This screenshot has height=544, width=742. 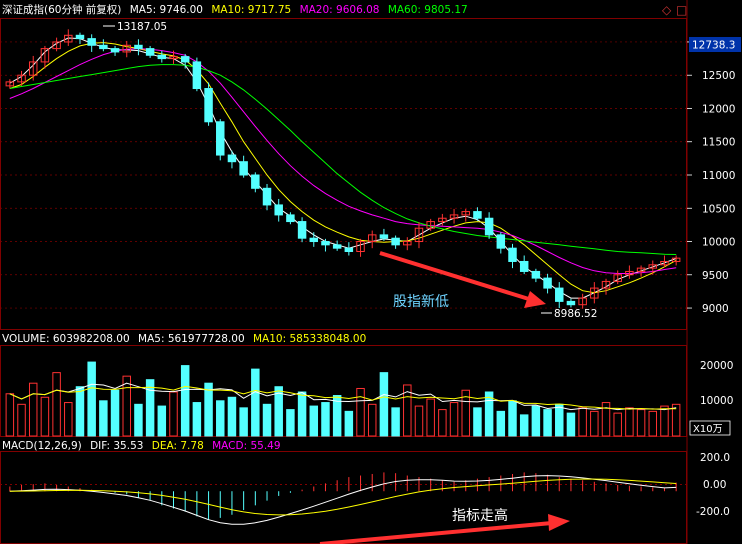 What do you see at coordinates (178, 446) in the screenshot?
I see `dea-legend: DEA: 7.78` at bounding box center [178, 446].